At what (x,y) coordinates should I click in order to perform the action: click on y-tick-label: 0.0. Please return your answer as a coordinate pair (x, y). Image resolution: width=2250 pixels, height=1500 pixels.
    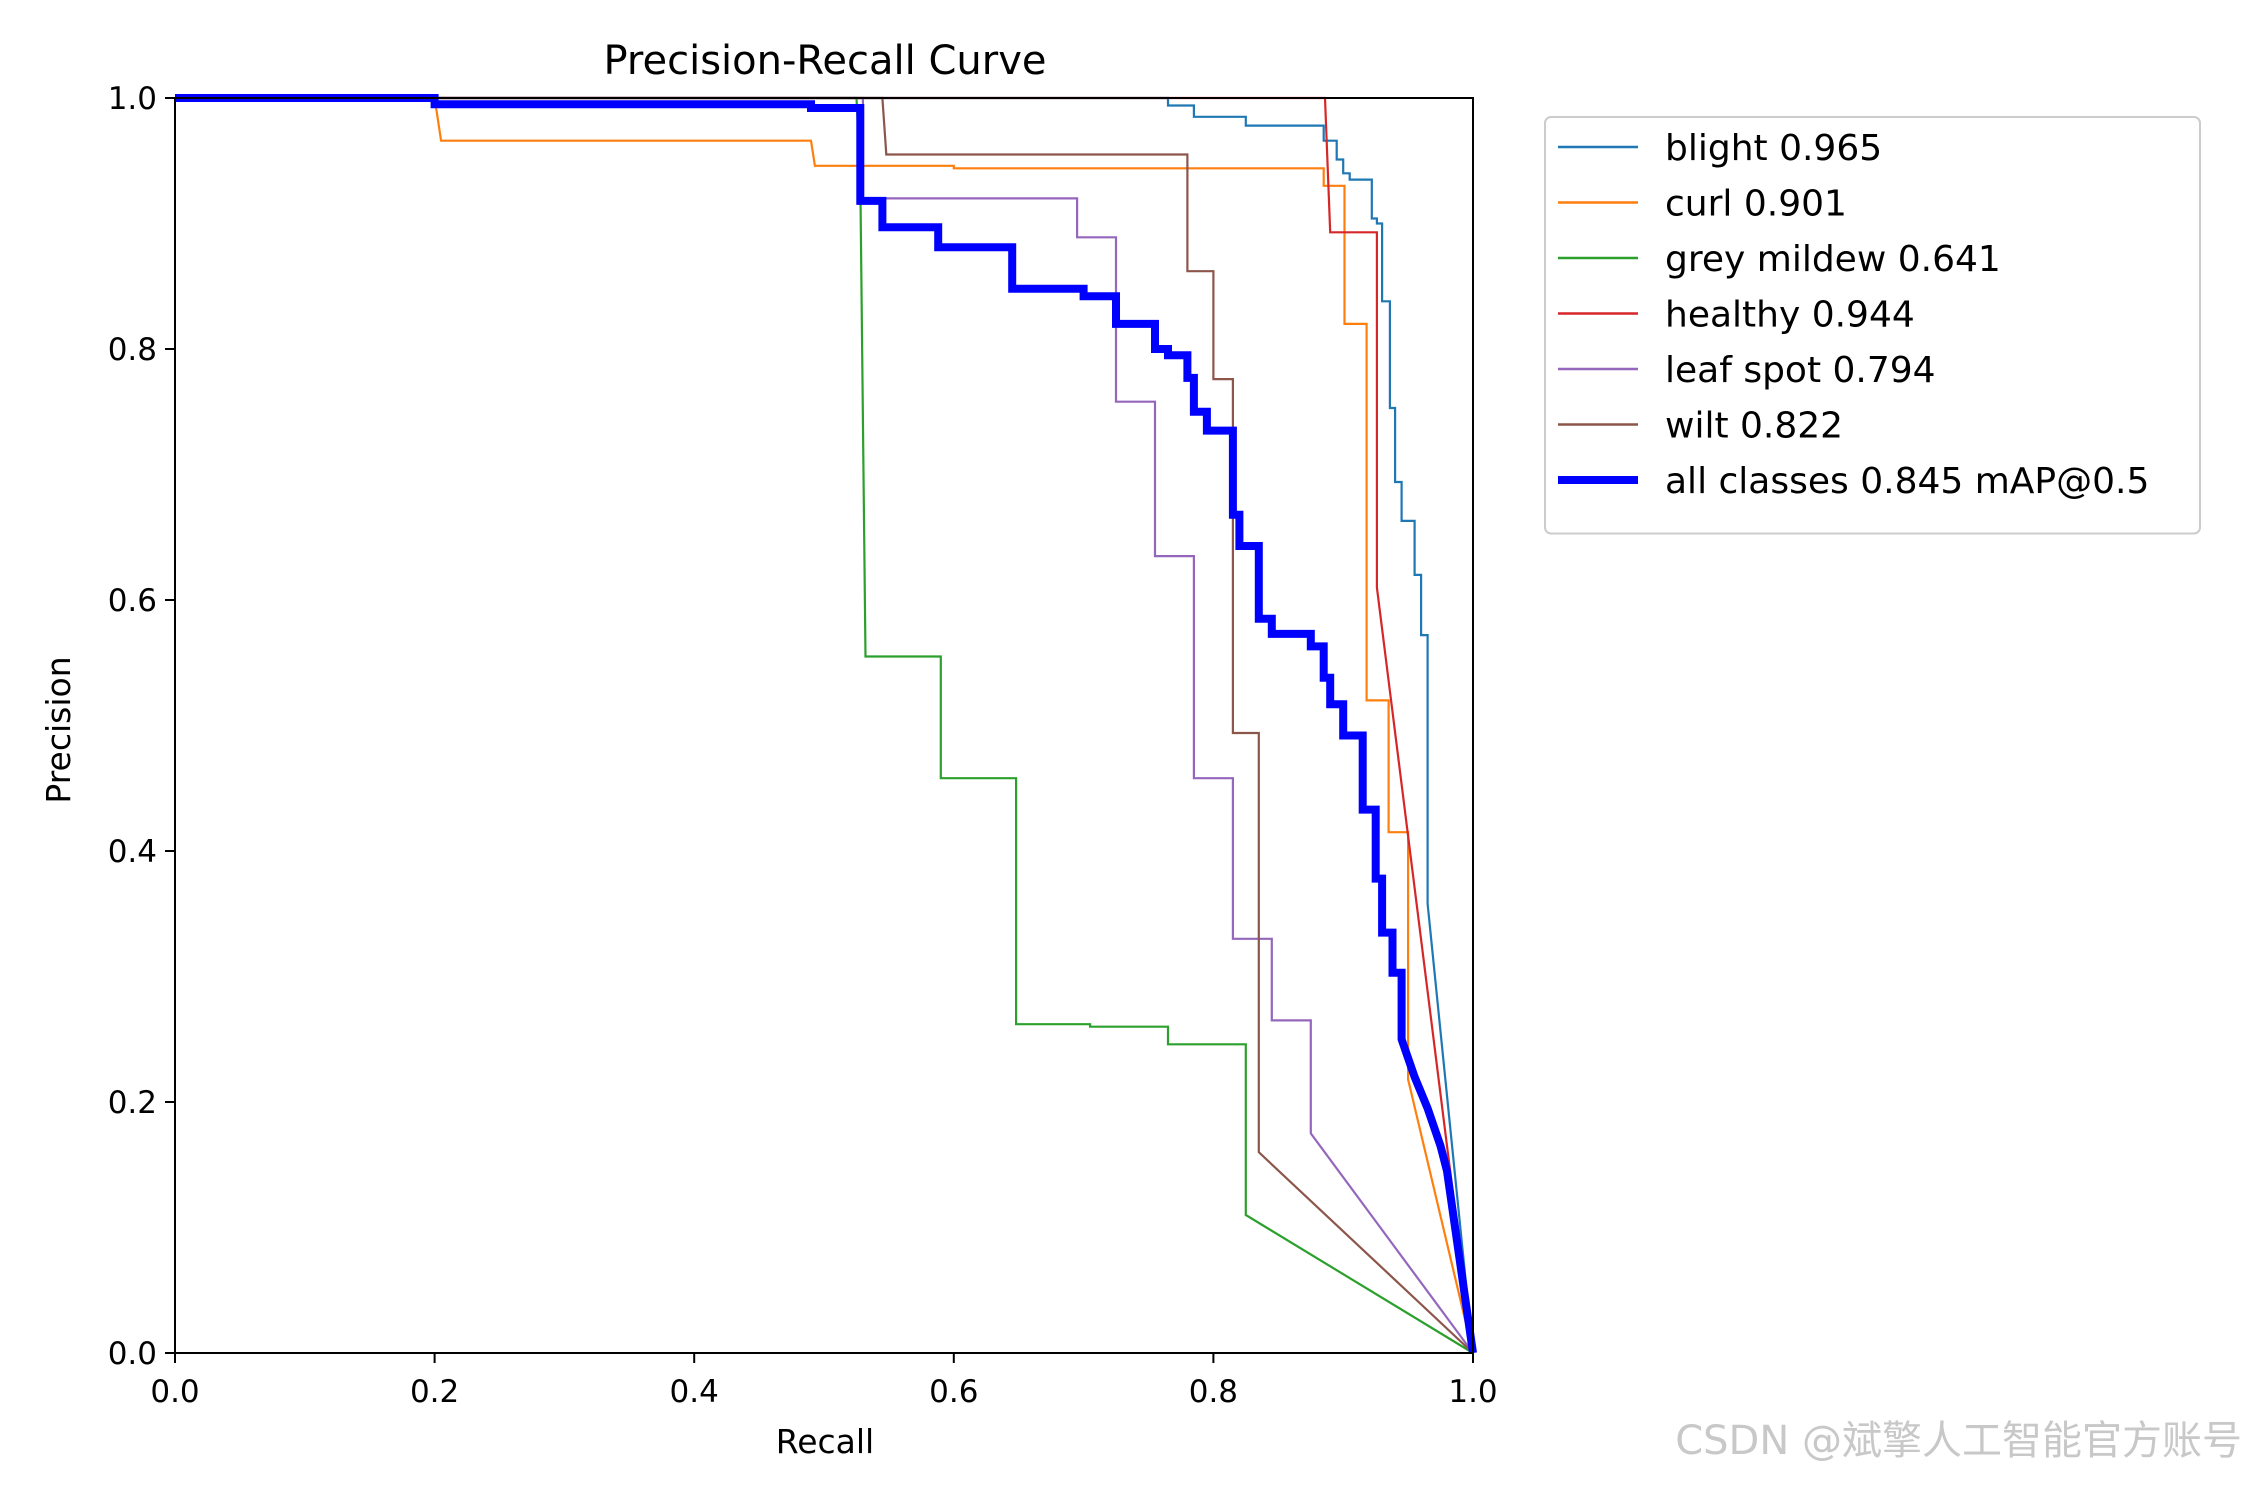
    Looking at the image, I should click on (132, 1354).